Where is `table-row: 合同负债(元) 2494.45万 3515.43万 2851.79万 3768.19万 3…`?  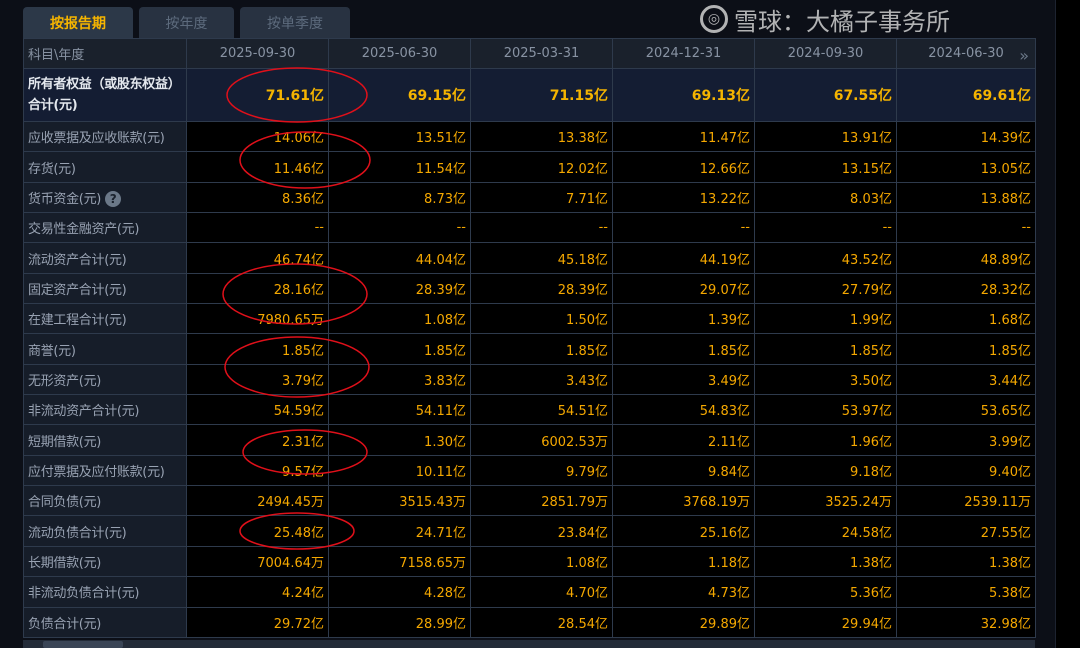
table-row: 合同负债(元) 2494.45万 3515.43万 2851.79万 3768.19万 3… is located at coordinates (529, 501).